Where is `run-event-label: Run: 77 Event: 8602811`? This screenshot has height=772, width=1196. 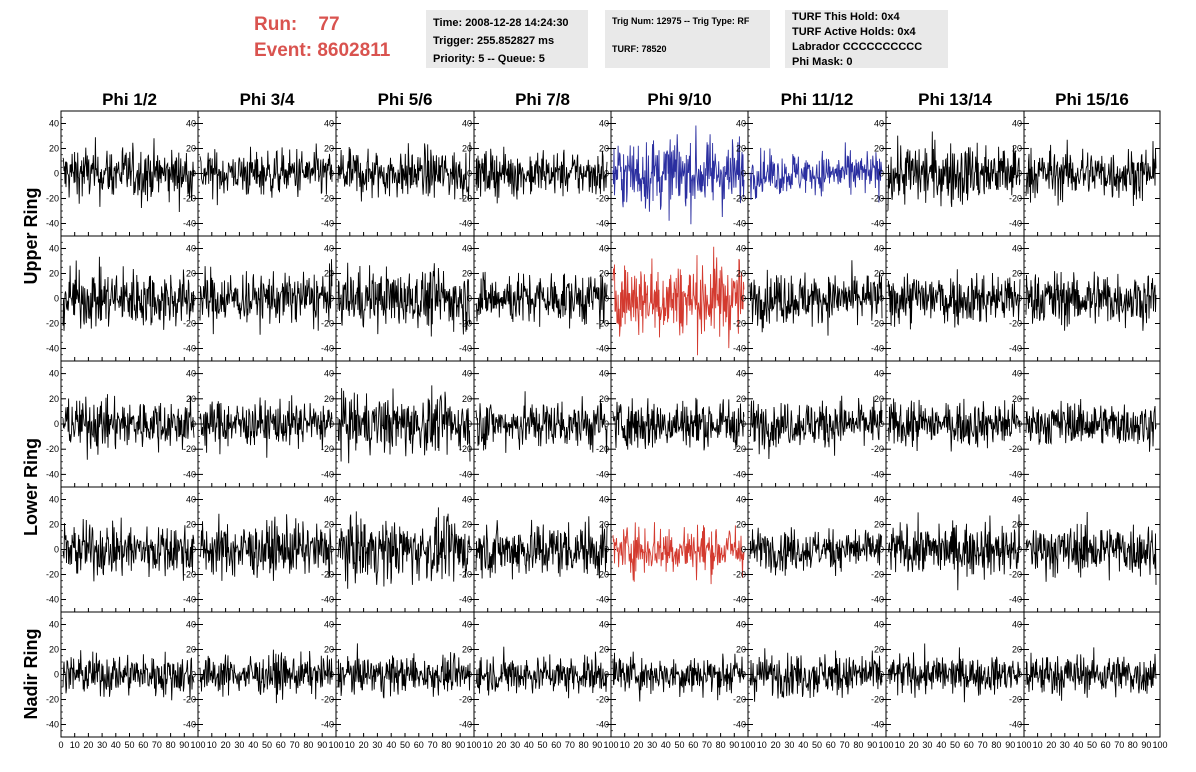 run-event-label: Run: 77 Event: 8602811 is located at coordinates (322, 38).